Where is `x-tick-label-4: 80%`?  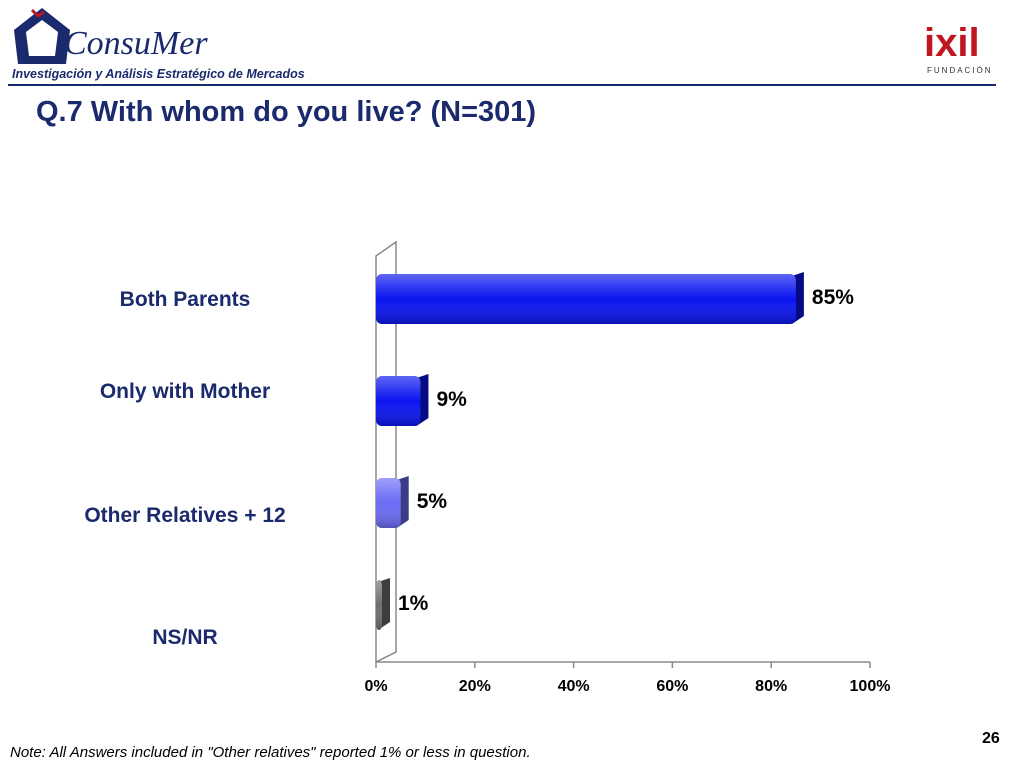 x-tick-label-4: 80% is located at coordinates (771, 686).